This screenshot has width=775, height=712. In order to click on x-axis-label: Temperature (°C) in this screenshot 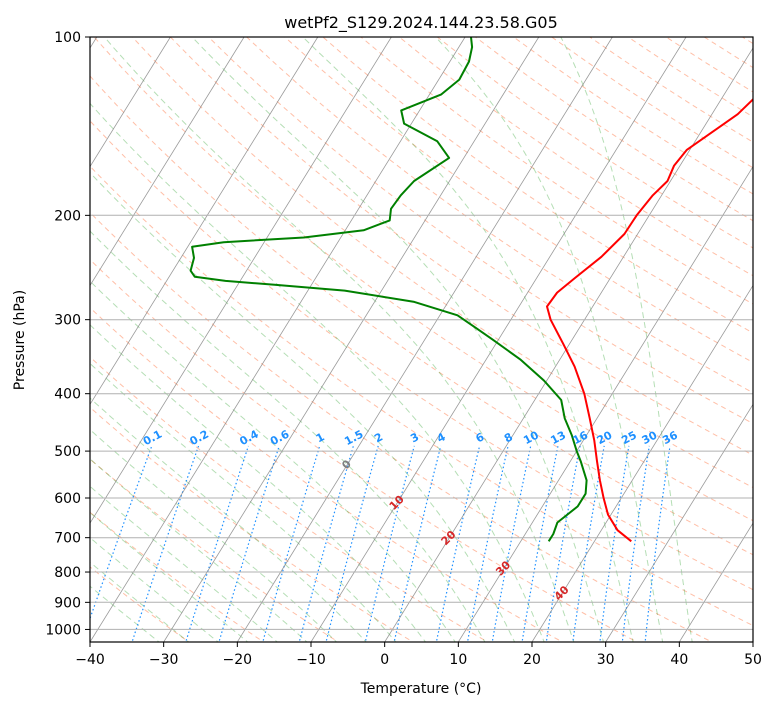, I will do `click(421, 689)`.